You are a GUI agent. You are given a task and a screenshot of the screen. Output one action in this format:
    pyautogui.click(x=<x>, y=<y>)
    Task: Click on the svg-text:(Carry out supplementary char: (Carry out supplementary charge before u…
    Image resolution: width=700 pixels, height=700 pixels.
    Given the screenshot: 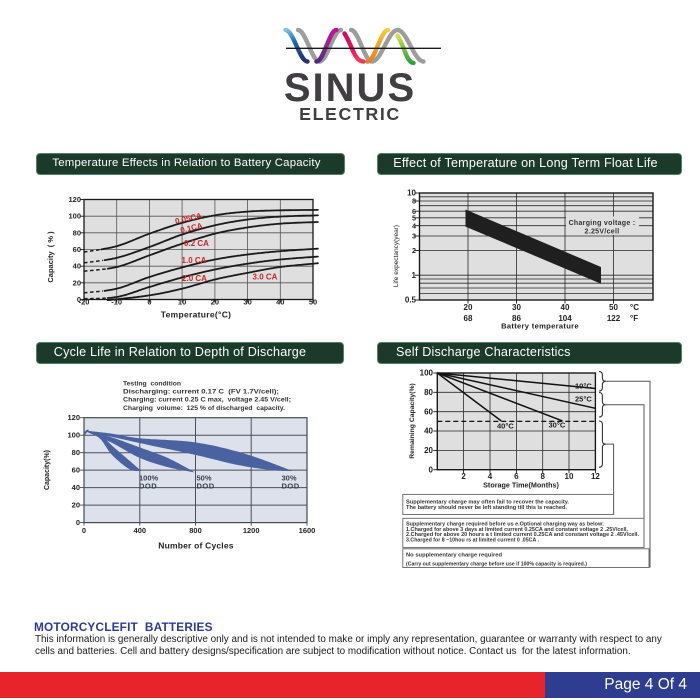 What is the action you would take?
    pyautogui.click(x=496, y=565)
    